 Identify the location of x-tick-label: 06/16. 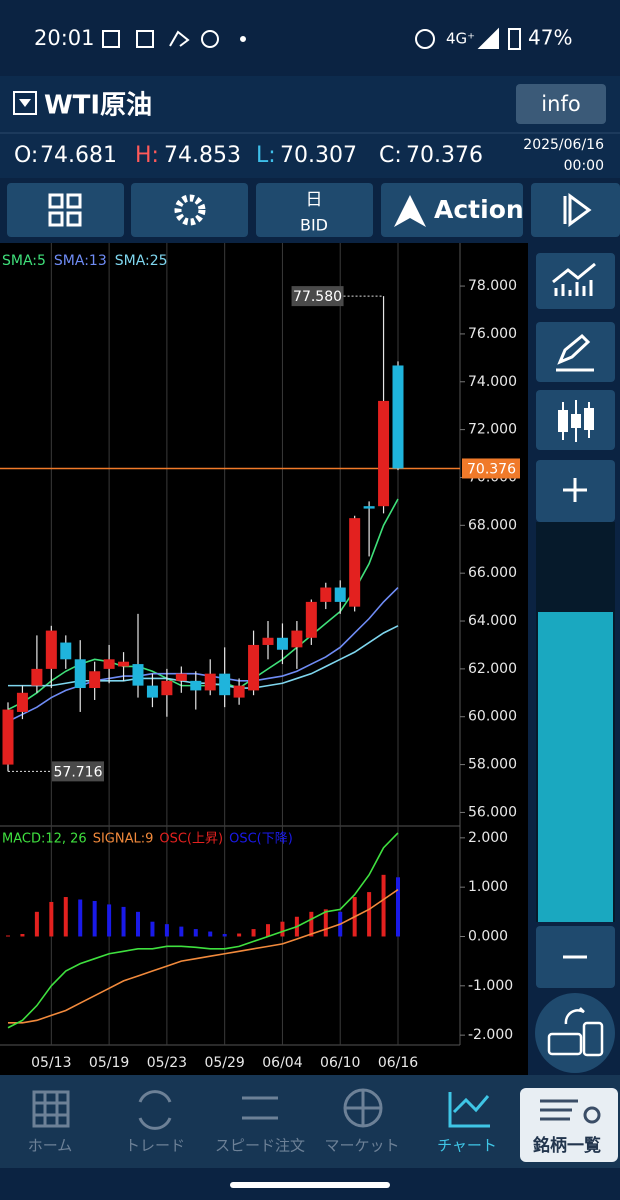
(398, 1063).